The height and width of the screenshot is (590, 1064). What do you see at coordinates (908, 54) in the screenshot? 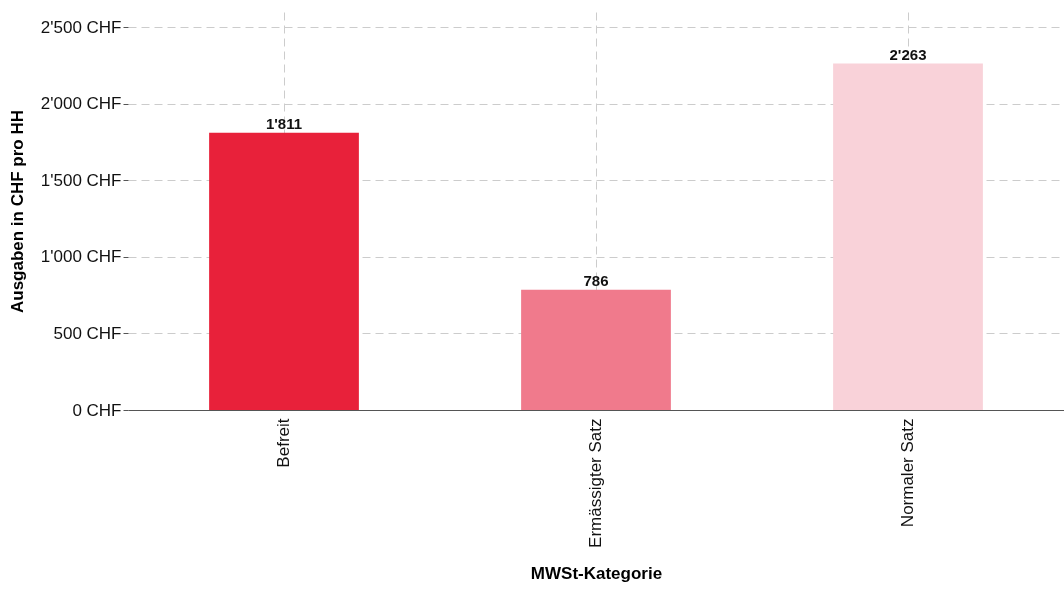
I see `data-label: 2'263` at bounding box center [908, 54].